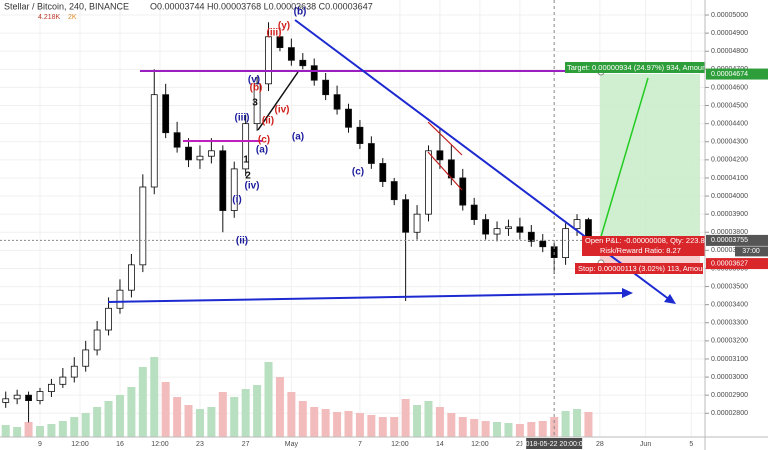 This screenshot has width=768, height=450. Describe the element at coordinates (242, 118) in the screenshot. I see `wave-label: (iii)` at that location.